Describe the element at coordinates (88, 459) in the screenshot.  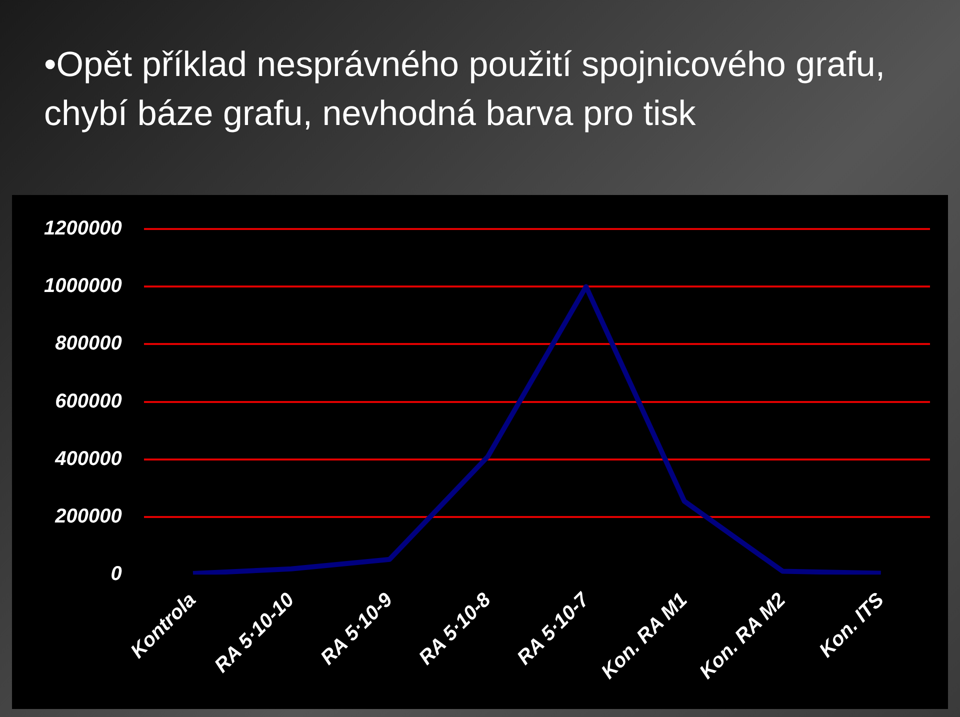
I see `y-tick-label: 400000` at that location.